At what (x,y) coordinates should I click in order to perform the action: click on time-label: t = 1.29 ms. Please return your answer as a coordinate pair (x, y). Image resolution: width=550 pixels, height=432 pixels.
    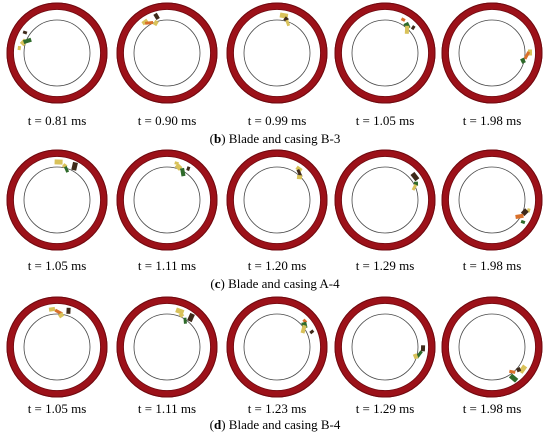
    Looking at the image, I should click on (385, 408).